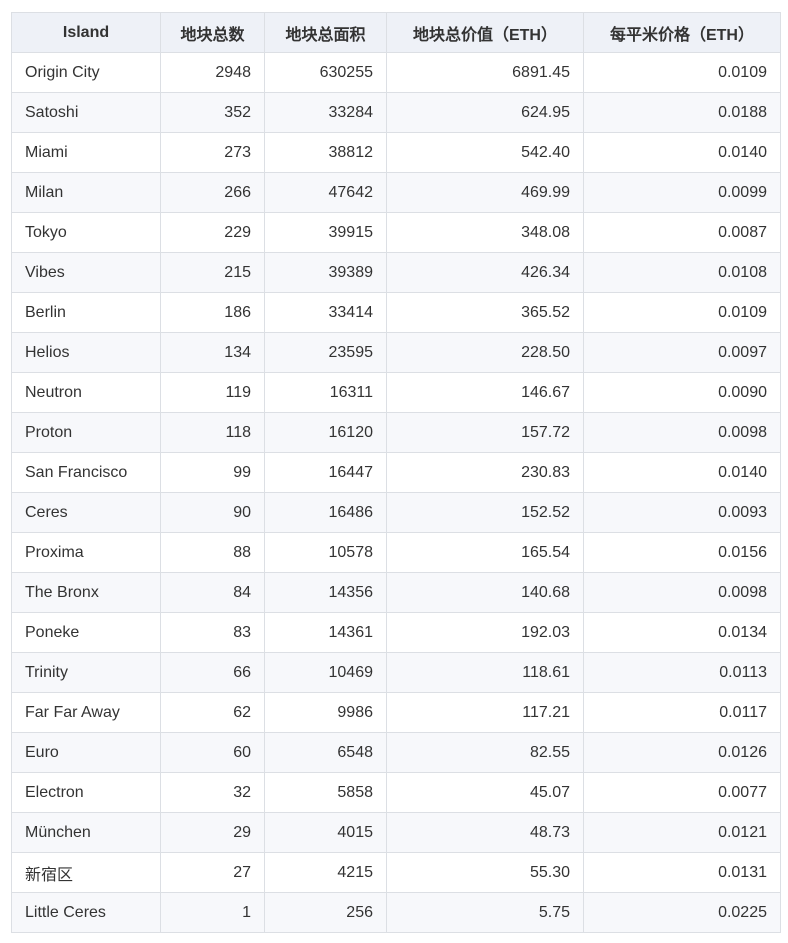 Image resolution: width=788 pixels, height=943 pixels. Describe the element at coordinates (212, 392) in the screenshot. I see `cell-plot-count: 119` at that location.